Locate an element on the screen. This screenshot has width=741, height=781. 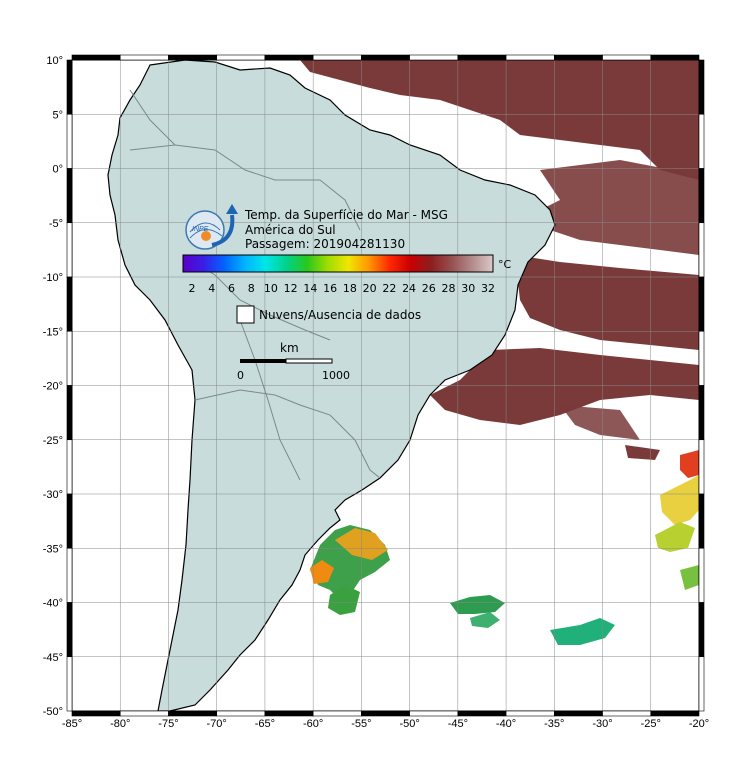
colorbar-tick-label: 30 is located at coordinates (468, 288).